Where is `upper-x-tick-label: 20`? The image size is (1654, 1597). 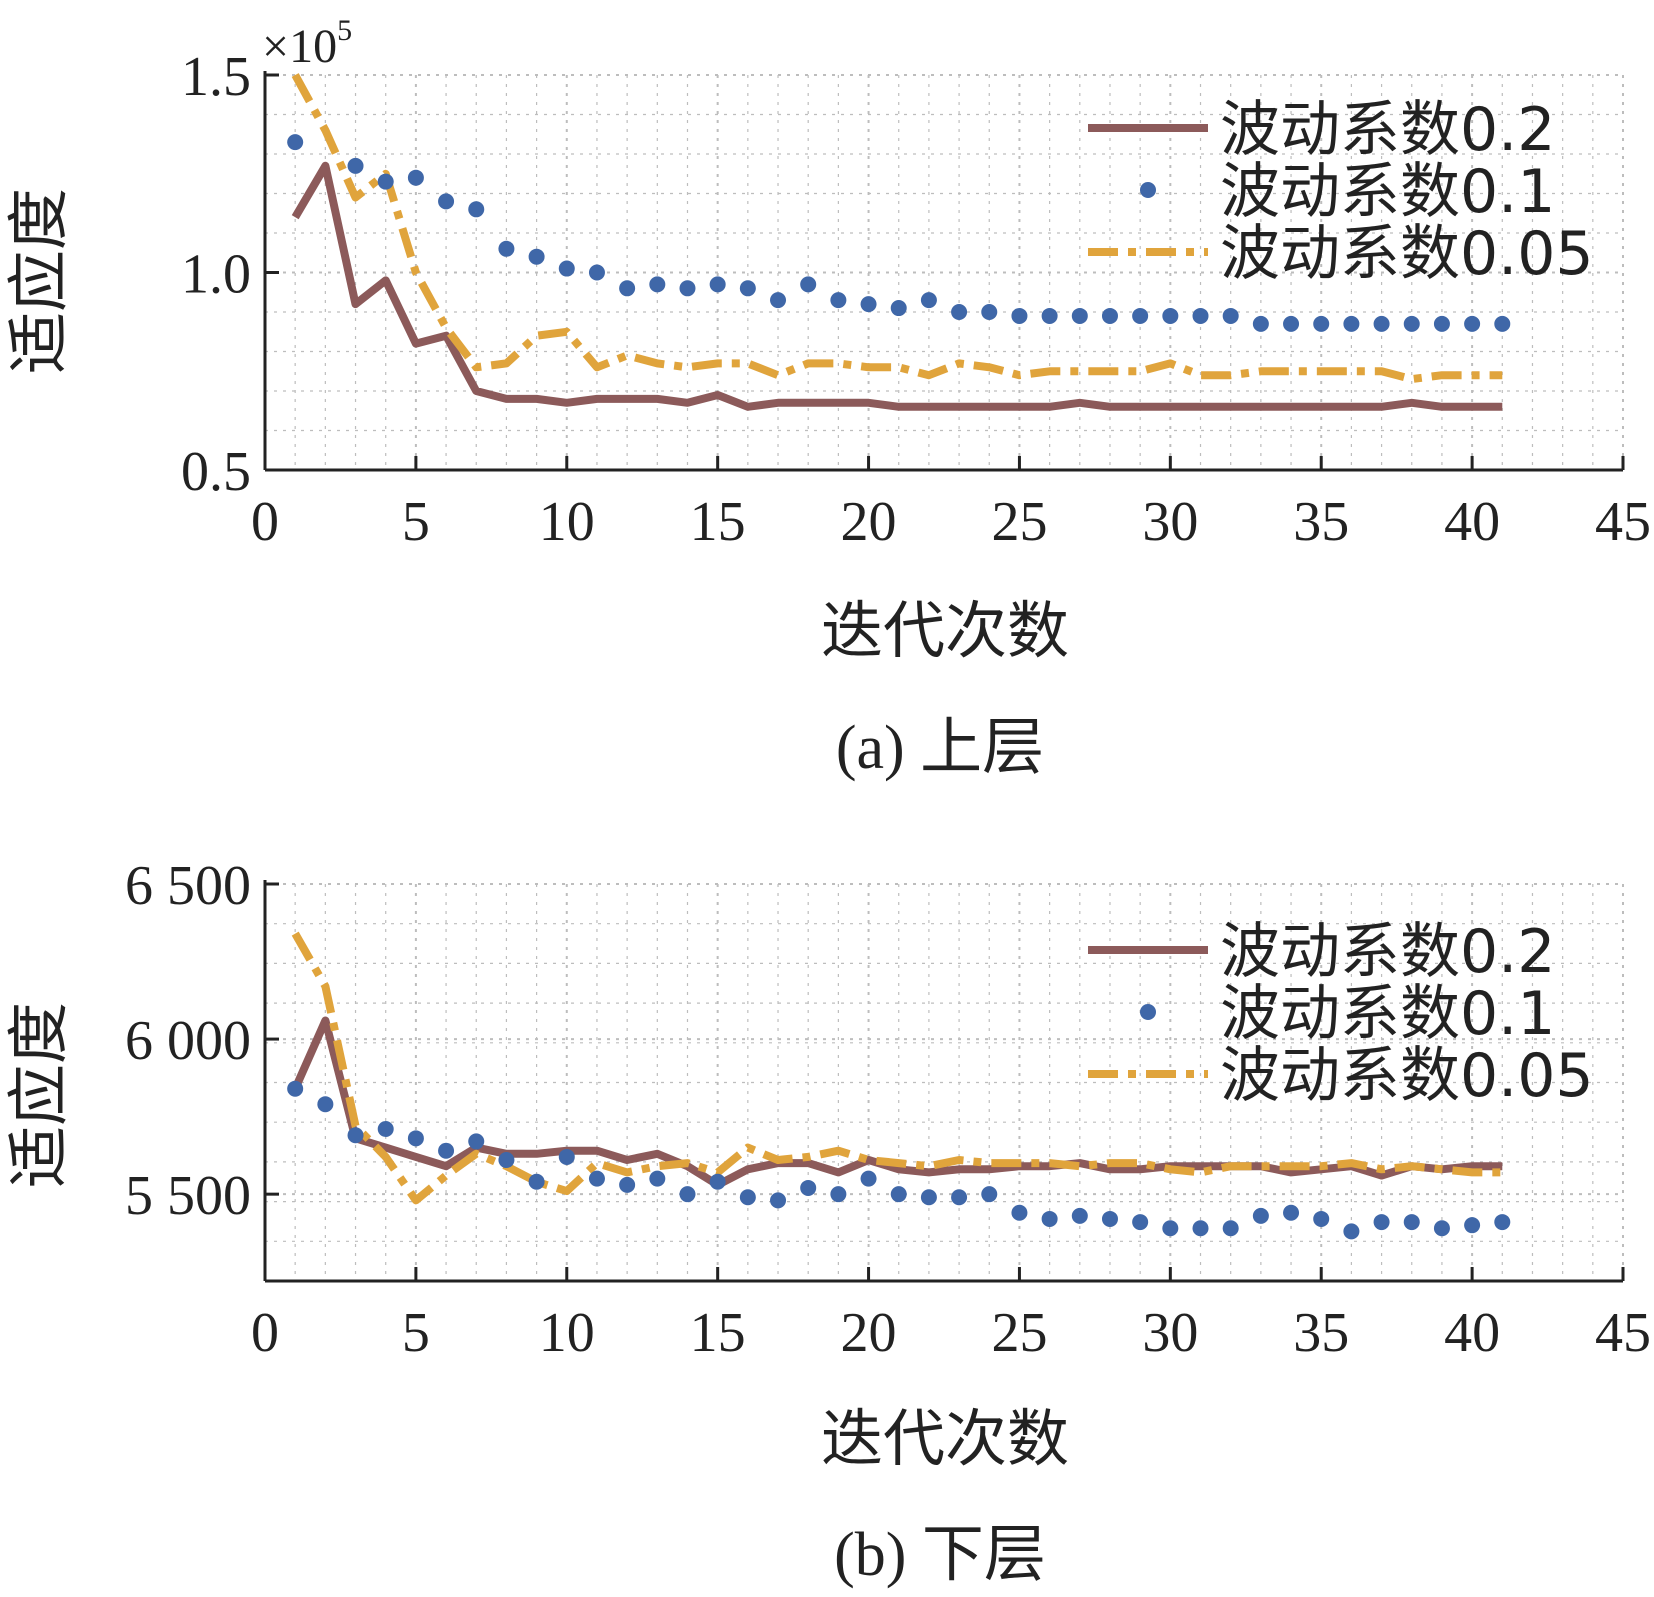 upper-x-tick-label: 20 is located at coordinates (869, 522).